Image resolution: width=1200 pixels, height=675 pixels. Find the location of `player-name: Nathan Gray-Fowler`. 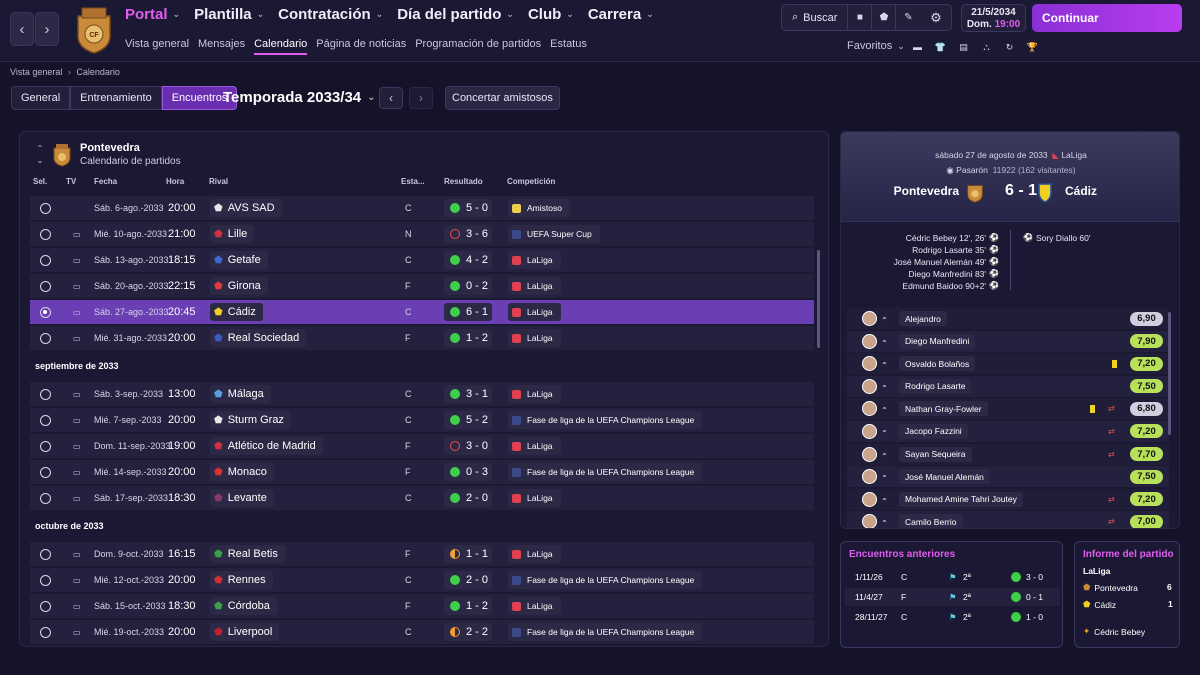

player-name: Nathan Gray-Fowler is located at coordinates (943, 409).